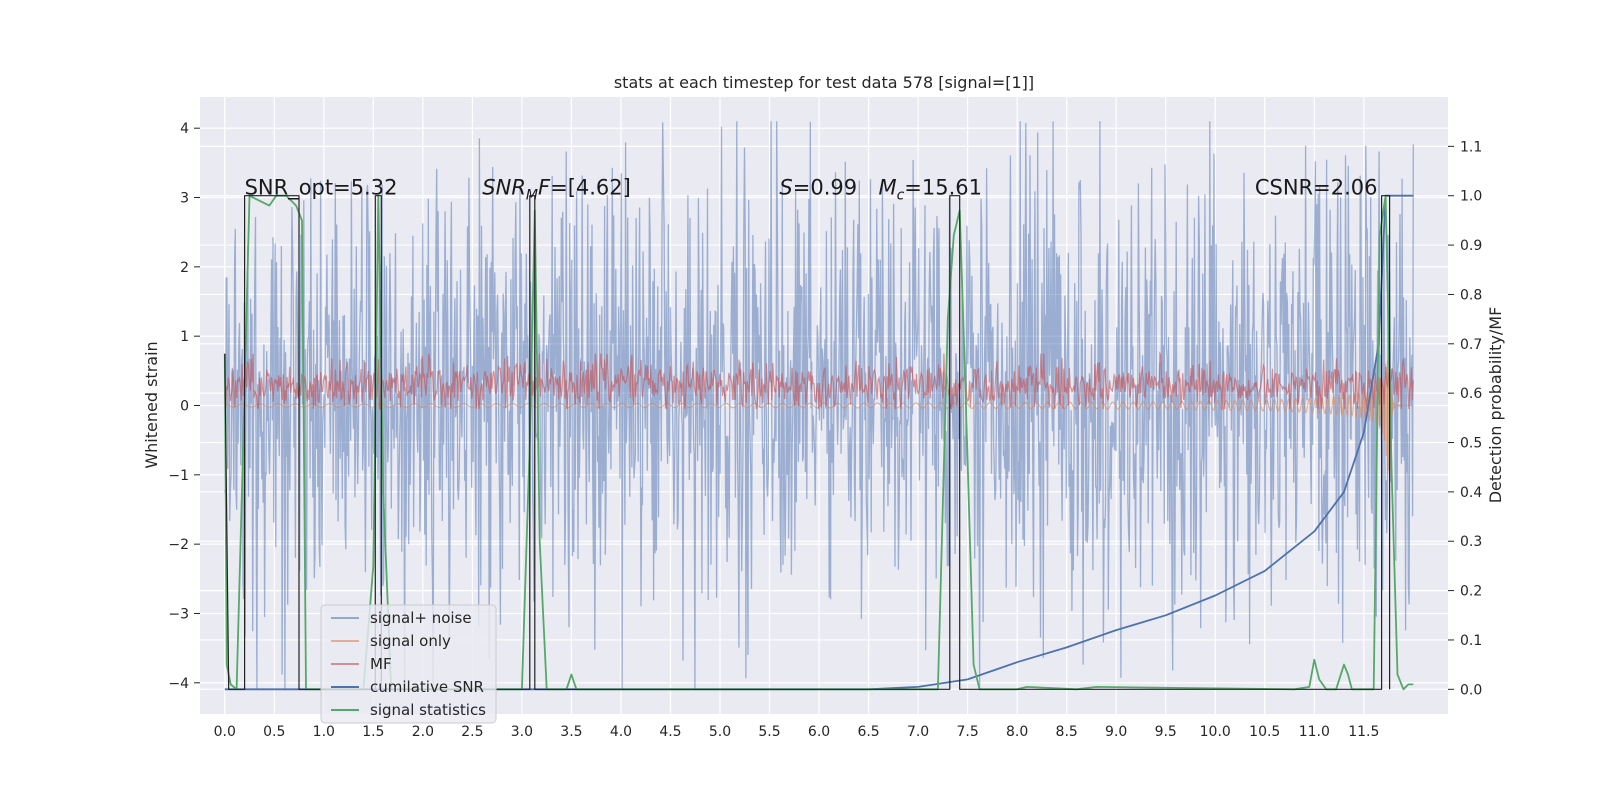 The width and height of the screenshot is (1600, 800). I want to click on x-tick-label: 2.5, so click(472, 732).